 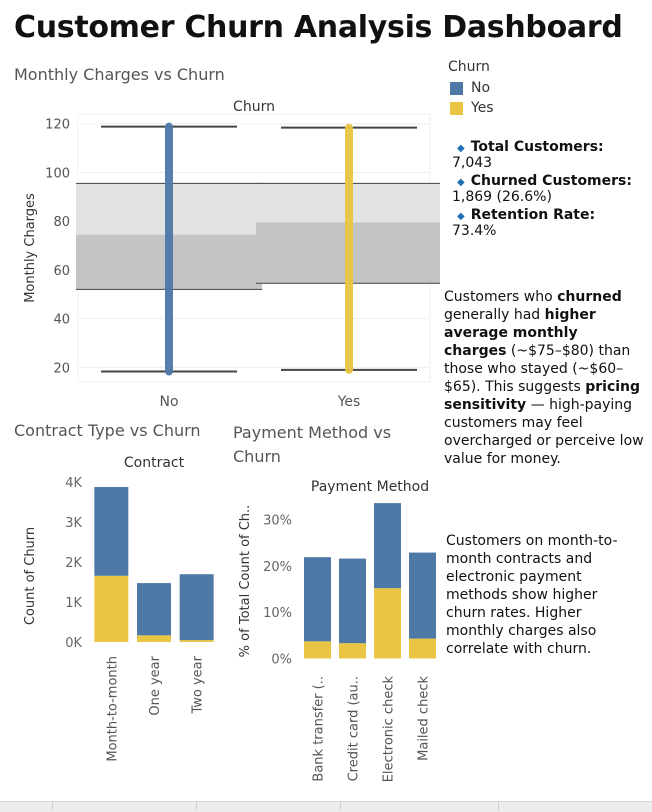 I want to click on x-tick-label: Electronic check, so click(x=389, y=729).